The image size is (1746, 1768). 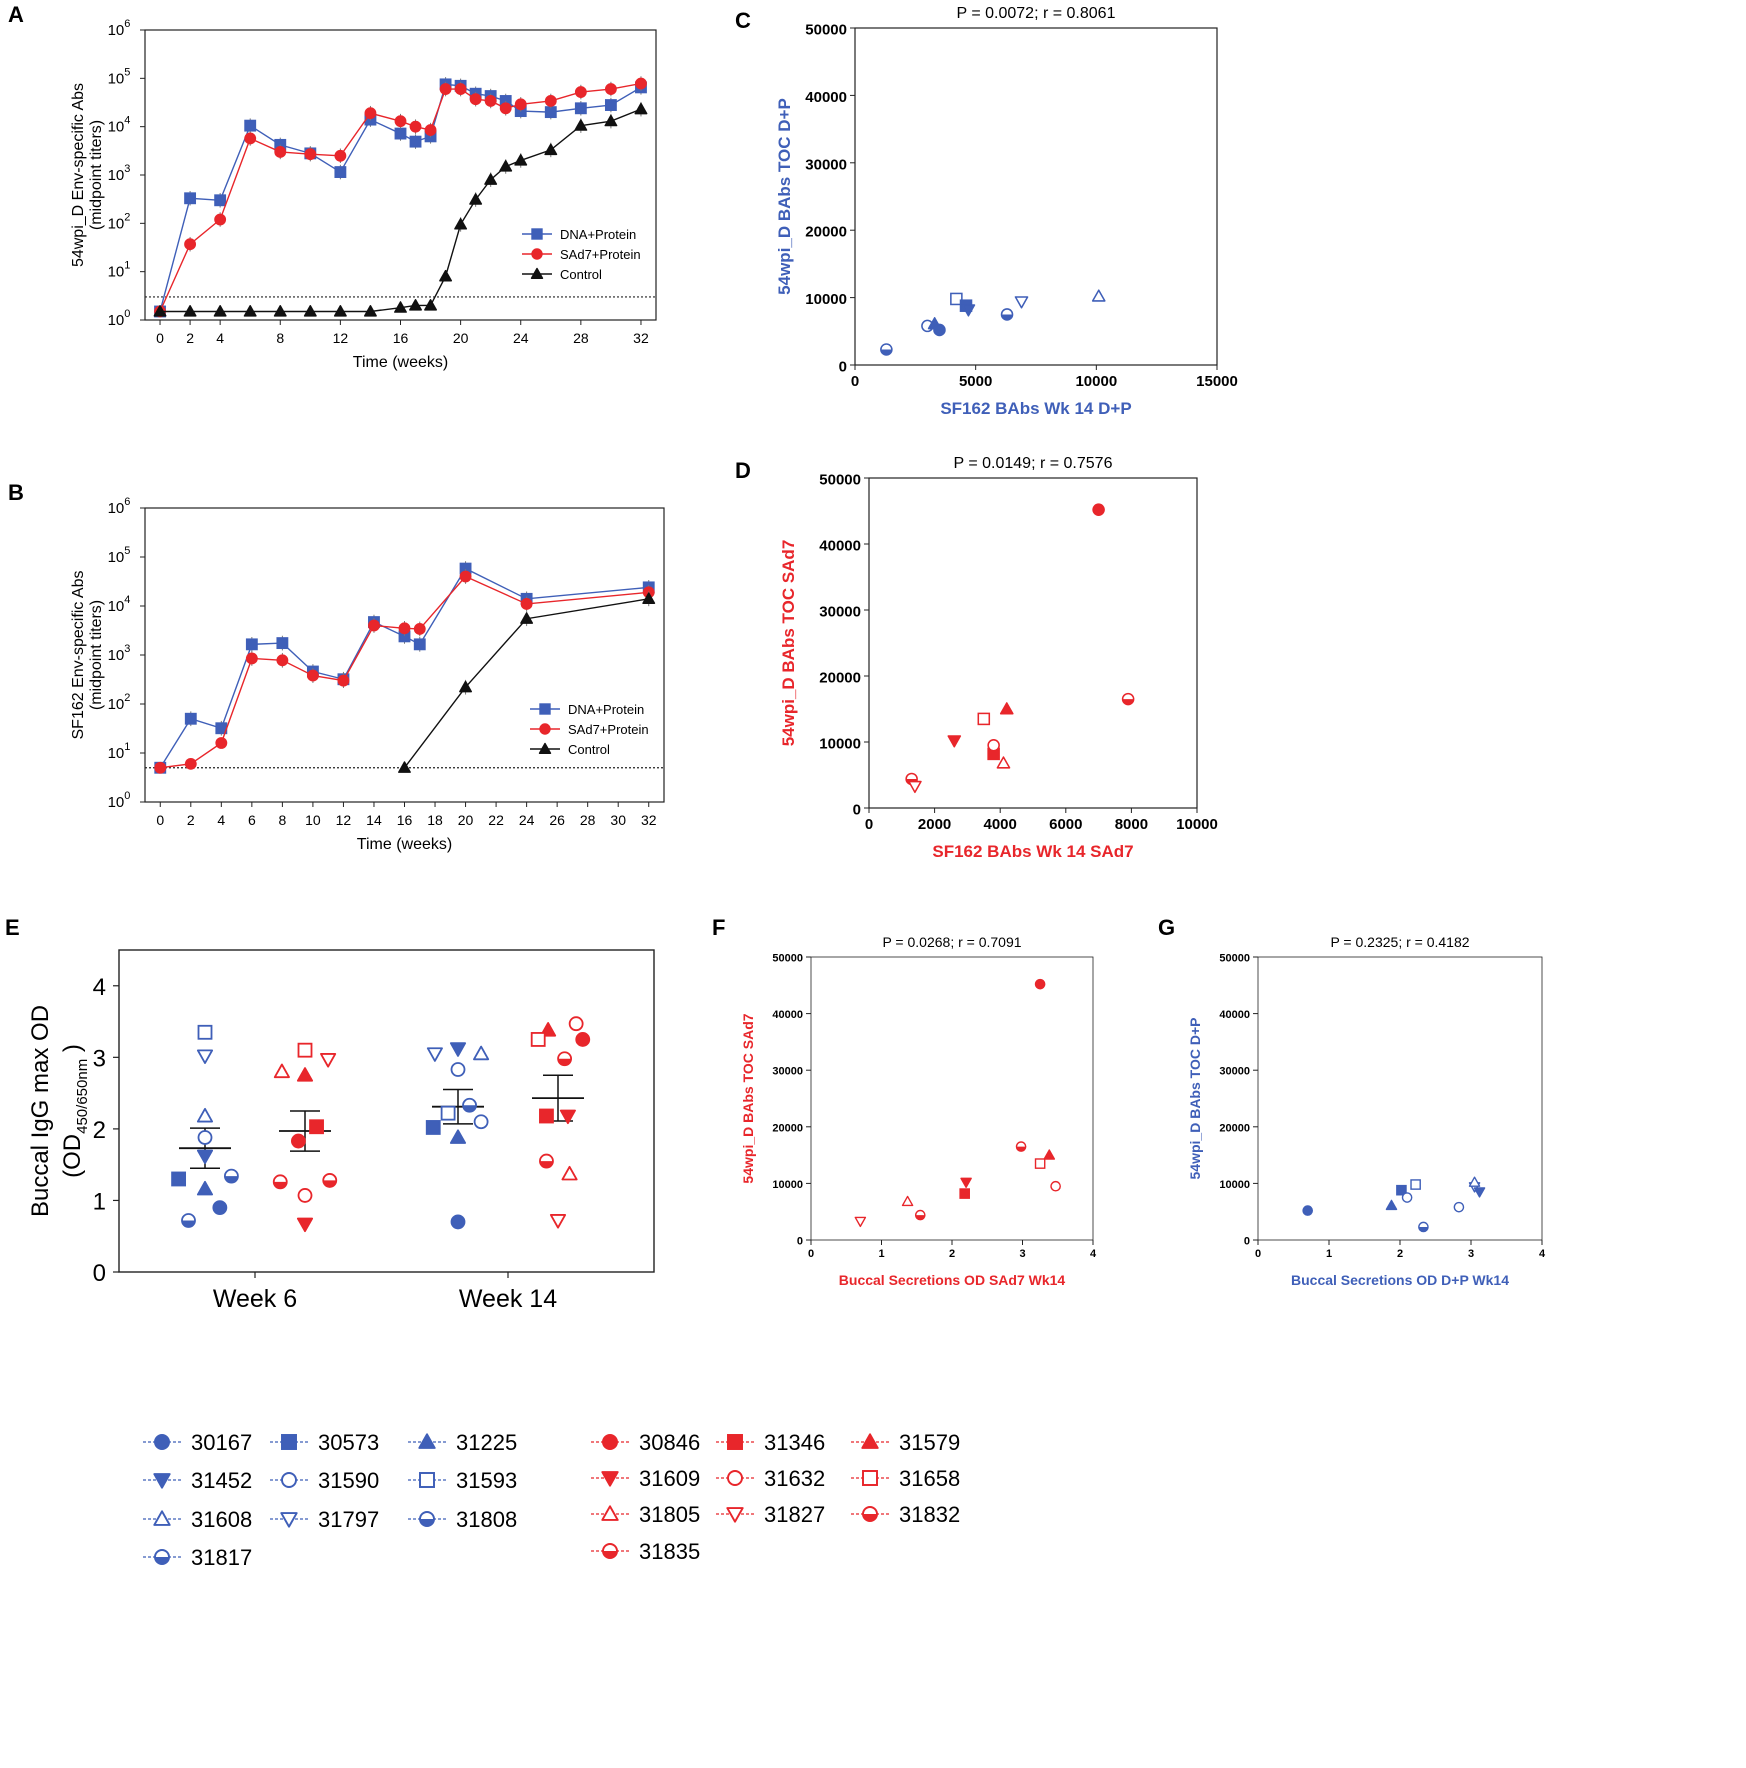 What do you see at coordinates (1131, 824) in the screenshot?
I see `x-tick-label: 8000` at bounding box center [1131, 824].